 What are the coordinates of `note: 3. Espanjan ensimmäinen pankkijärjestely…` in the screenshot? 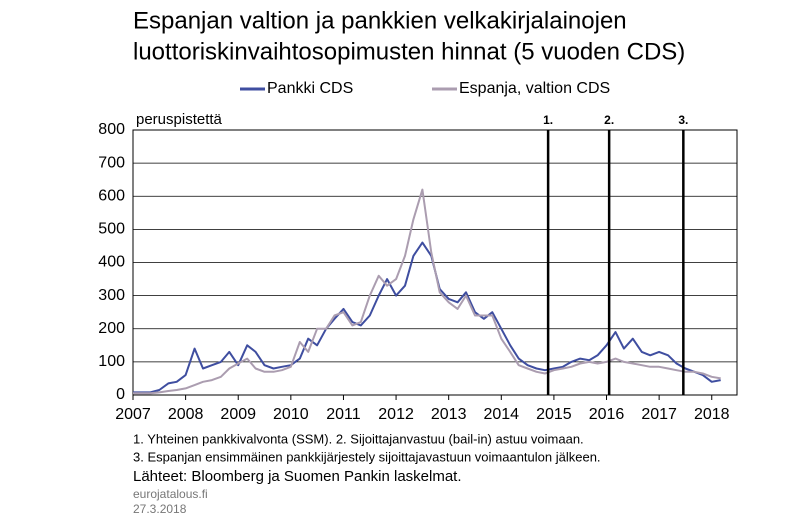 It's located at (367, 456).